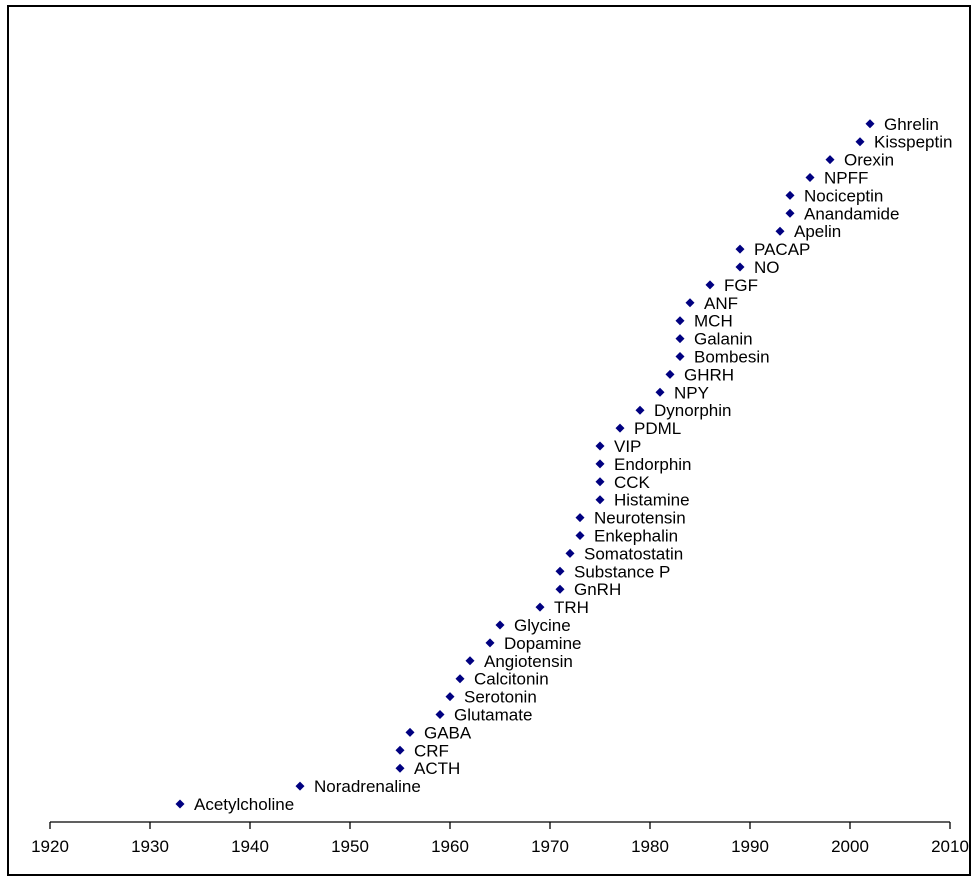 The width and height of the screenshot is (980, 884). Describe the element at coordinates (913, 142) in the screenshot. I see `data-label: Kisspeptin` at that location.